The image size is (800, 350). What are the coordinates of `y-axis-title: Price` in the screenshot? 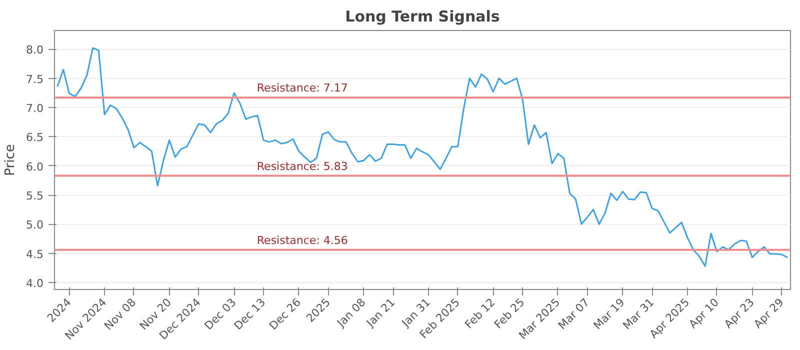 It's located at (10, 160).